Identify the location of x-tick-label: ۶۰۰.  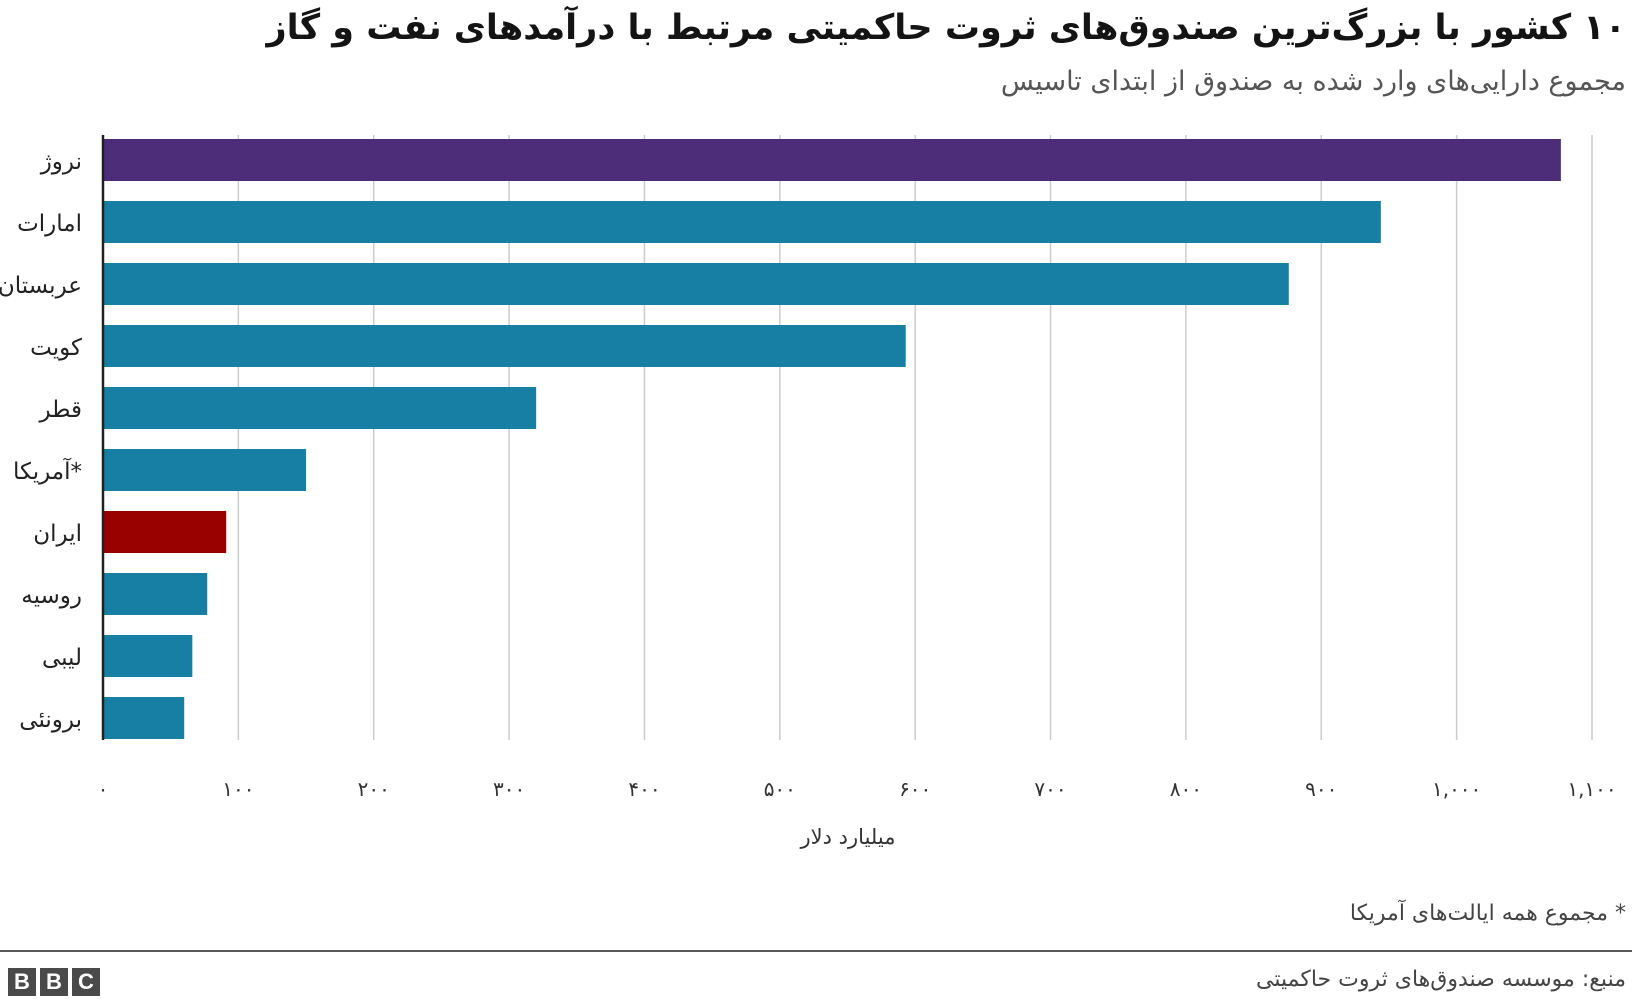
(915, 789).